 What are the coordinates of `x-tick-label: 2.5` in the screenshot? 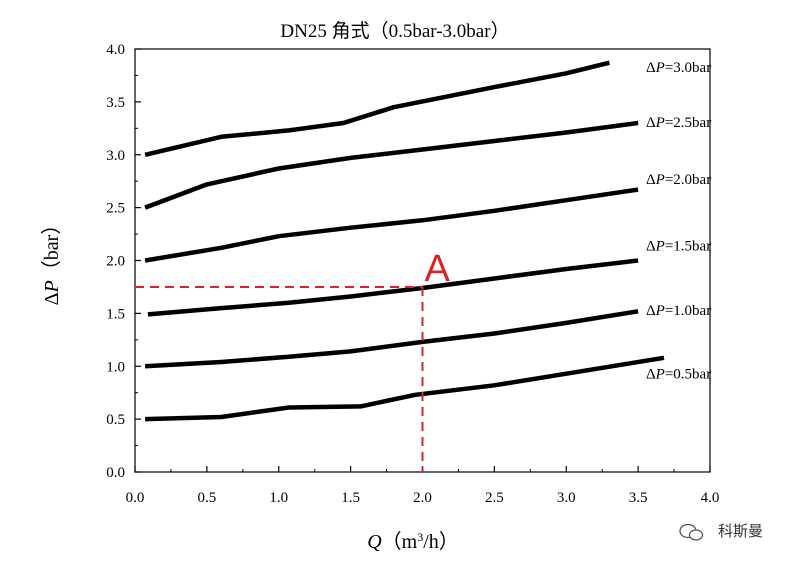 It's located at (494, 498).